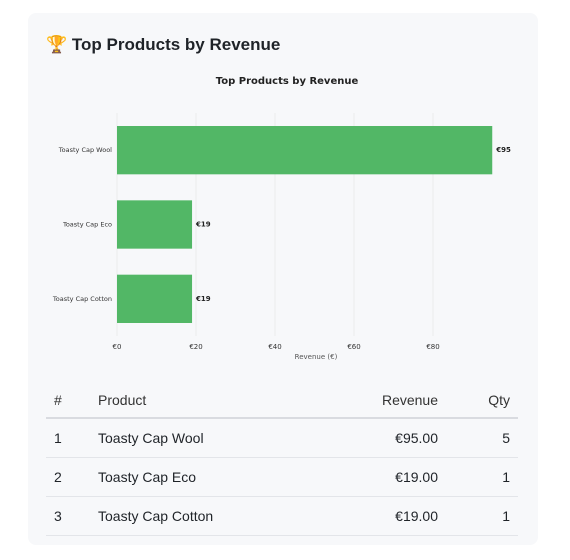 The image size is (570, 560). Describe the element at coordinates (211, 516) in the screenshot. I see `table-cell: Toasty Cap Cotton` at that location.